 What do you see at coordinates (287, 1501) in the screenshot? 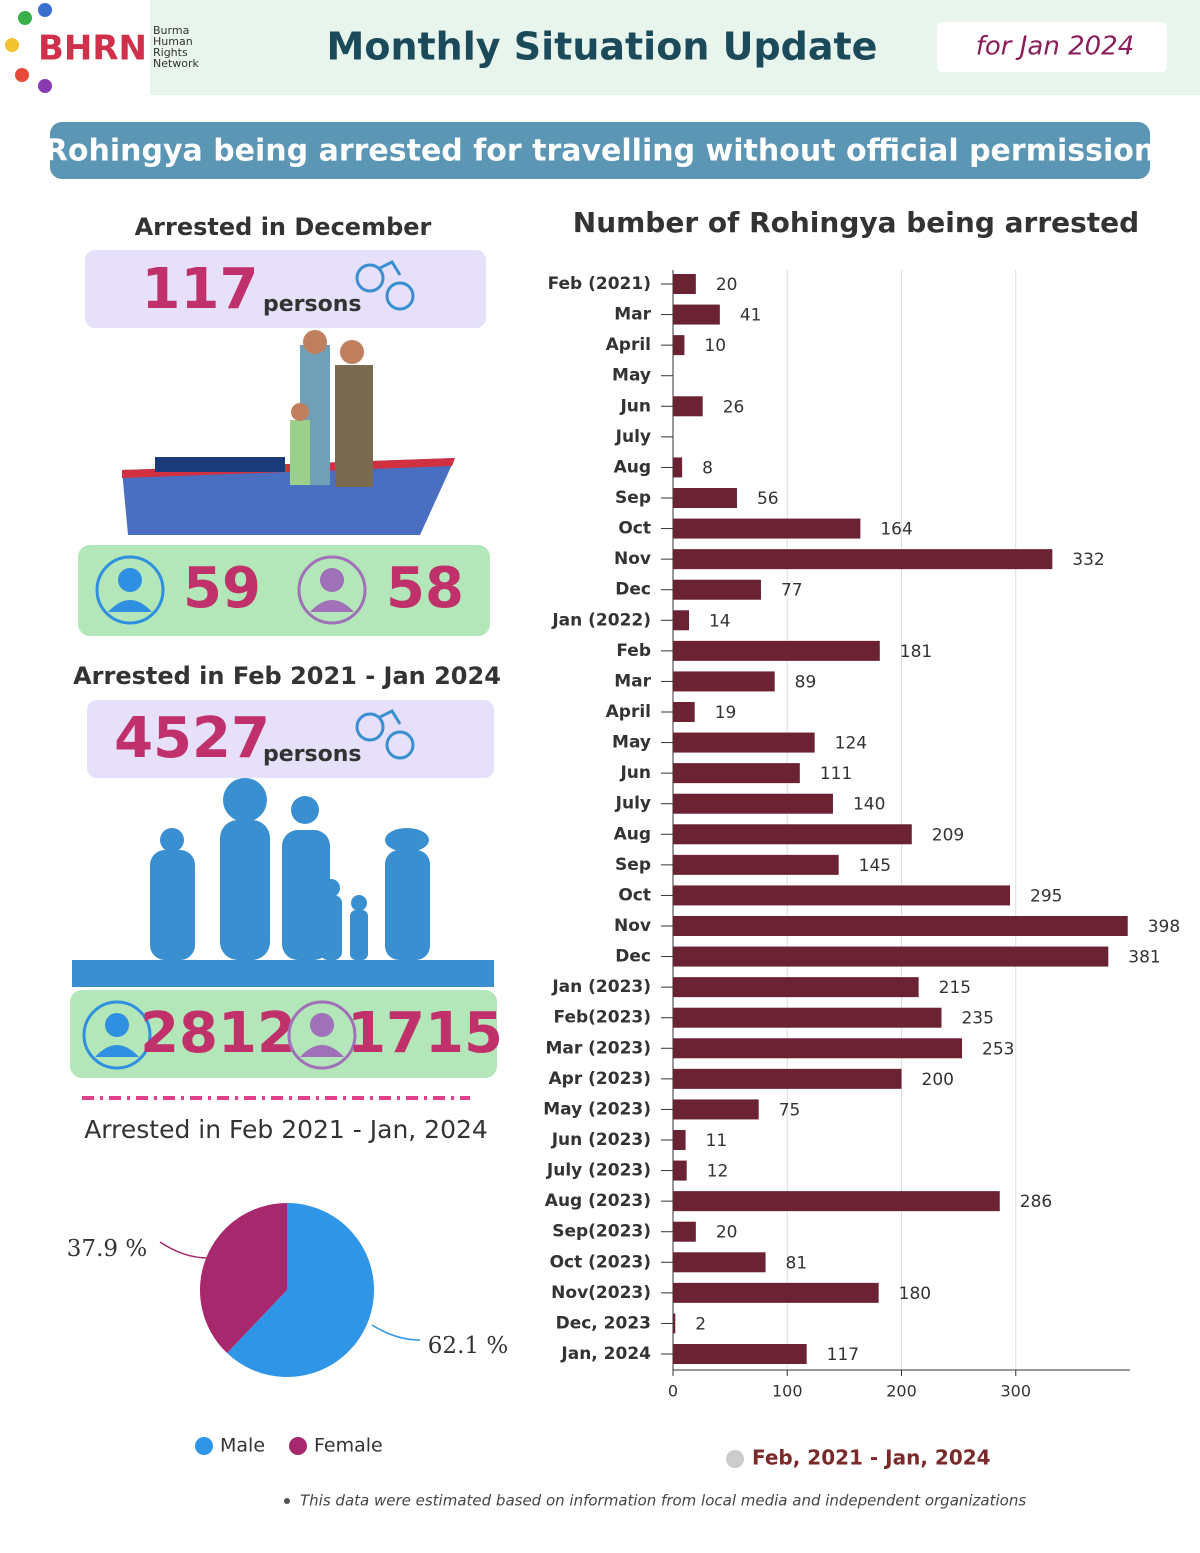
I see `bullet` at bounding box center [287, 1501].